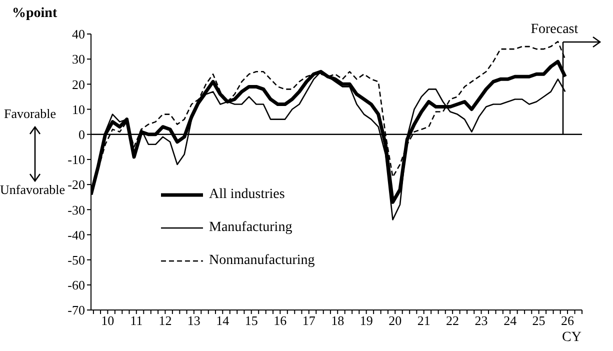 Image resolution: width=613 pixels, height=351 pixels. I want to click on y-tick-label: -50, so click(76, 260).